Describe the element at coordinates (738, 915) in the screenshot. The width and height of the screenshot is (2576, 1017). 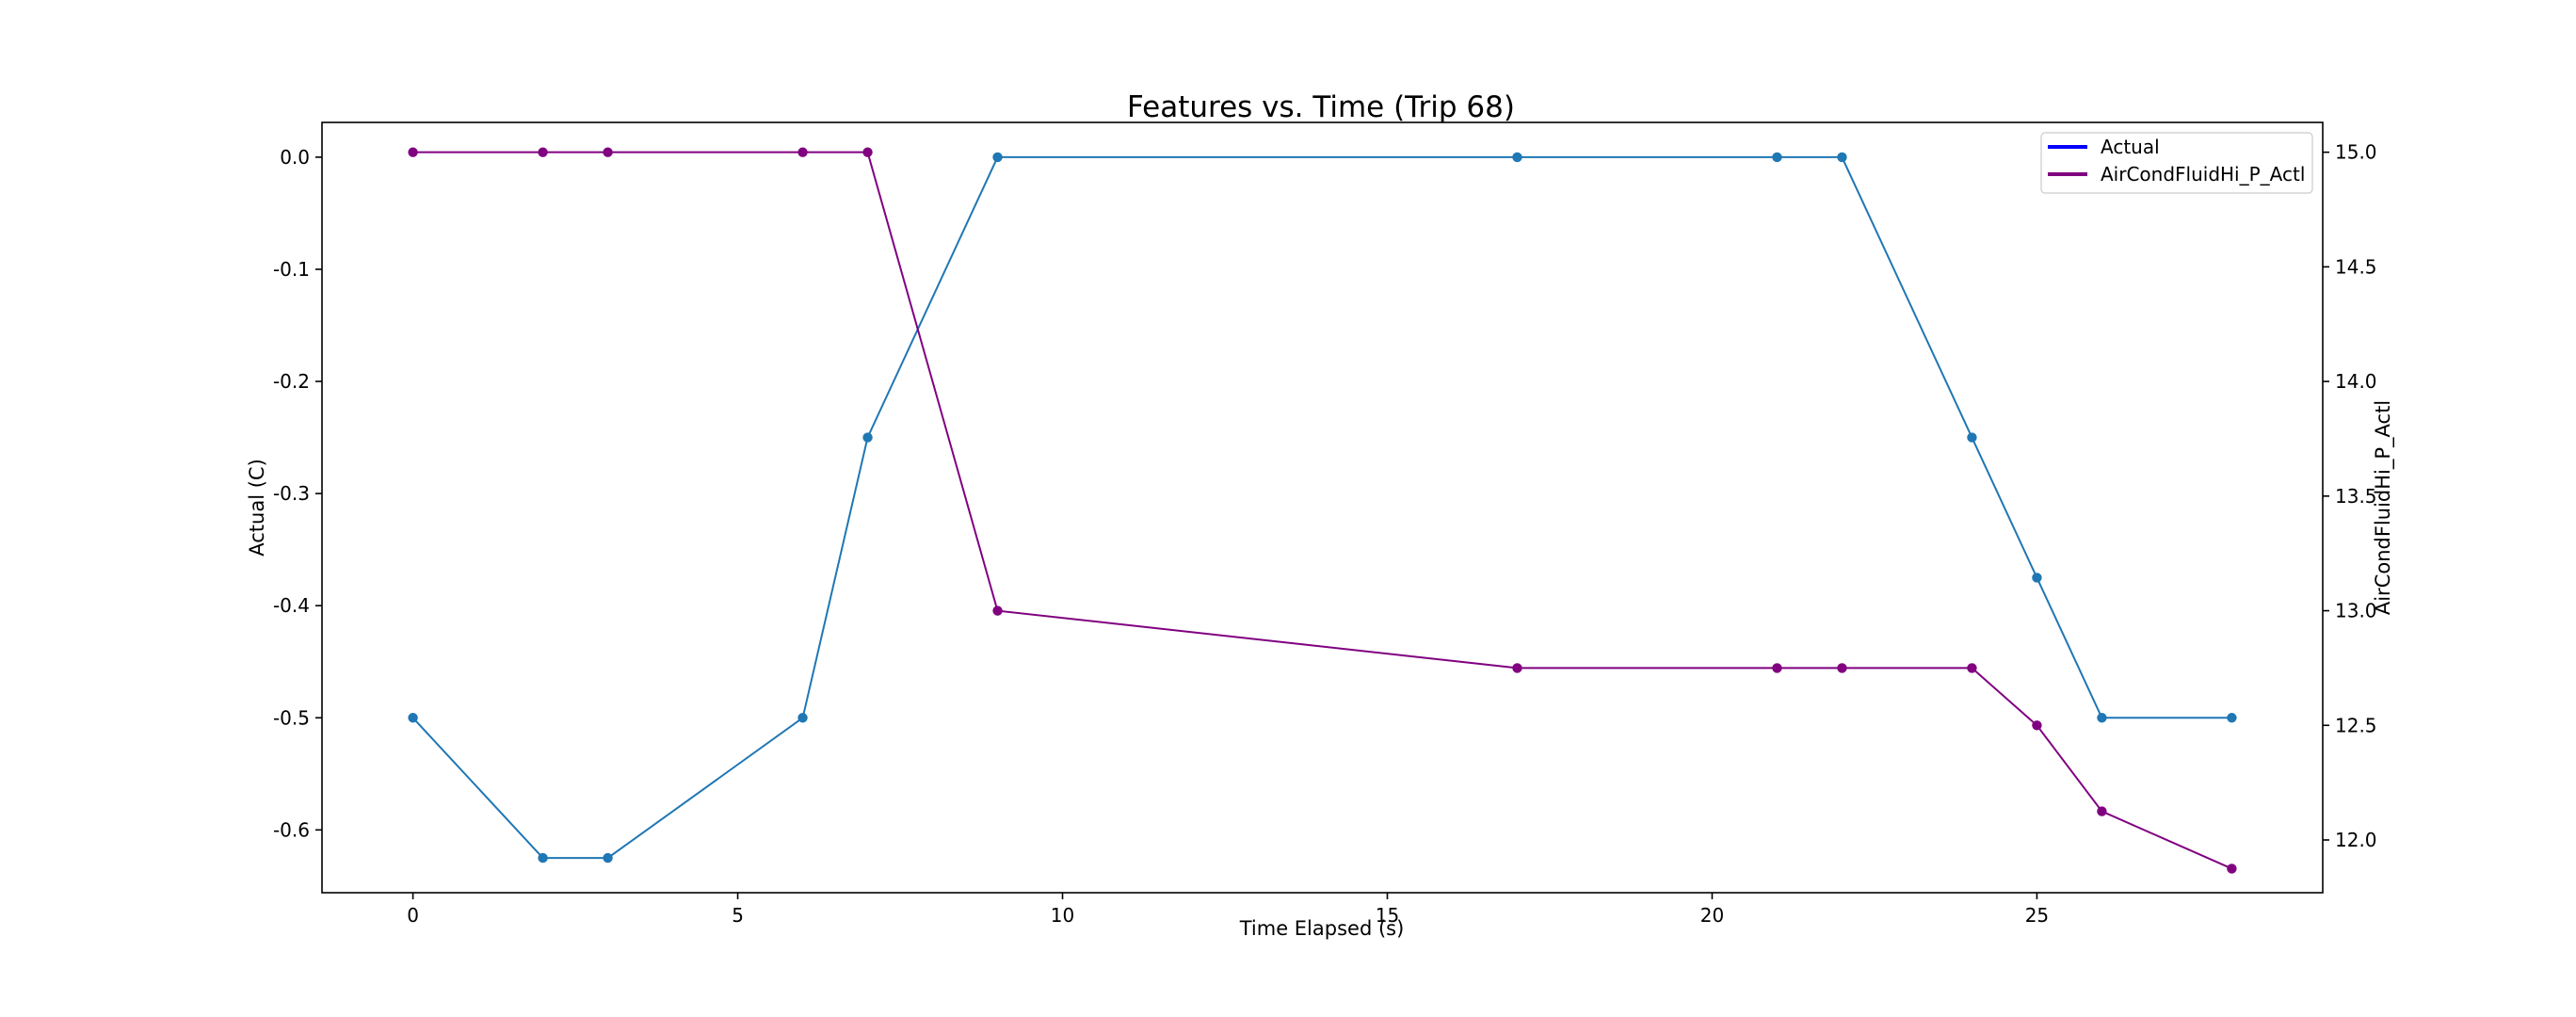
I see `x-tick-label: 5` at that location.